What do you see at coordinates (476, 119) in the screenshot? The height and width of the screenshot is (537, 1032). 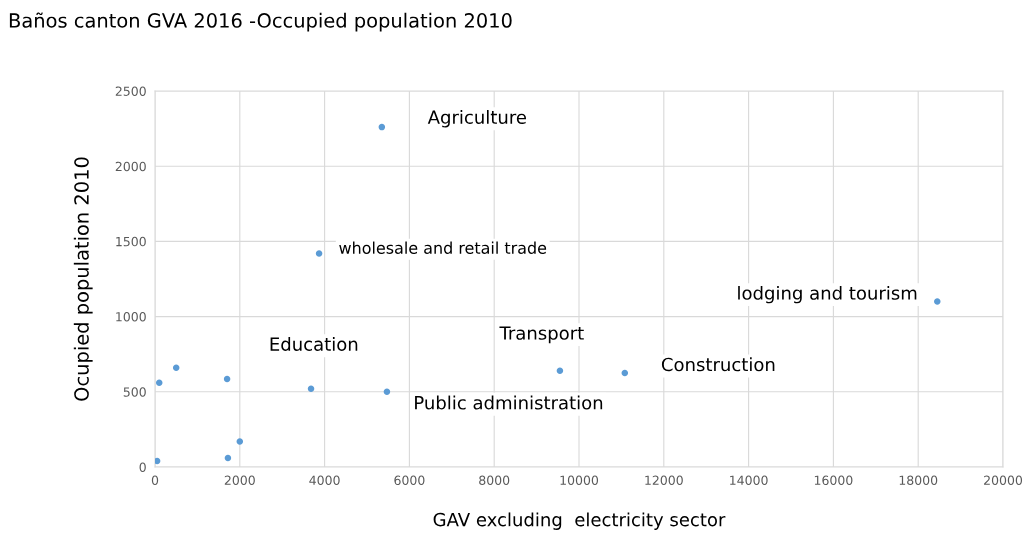 I see `annotation: Agriculture` at bounding box center [476, 119].